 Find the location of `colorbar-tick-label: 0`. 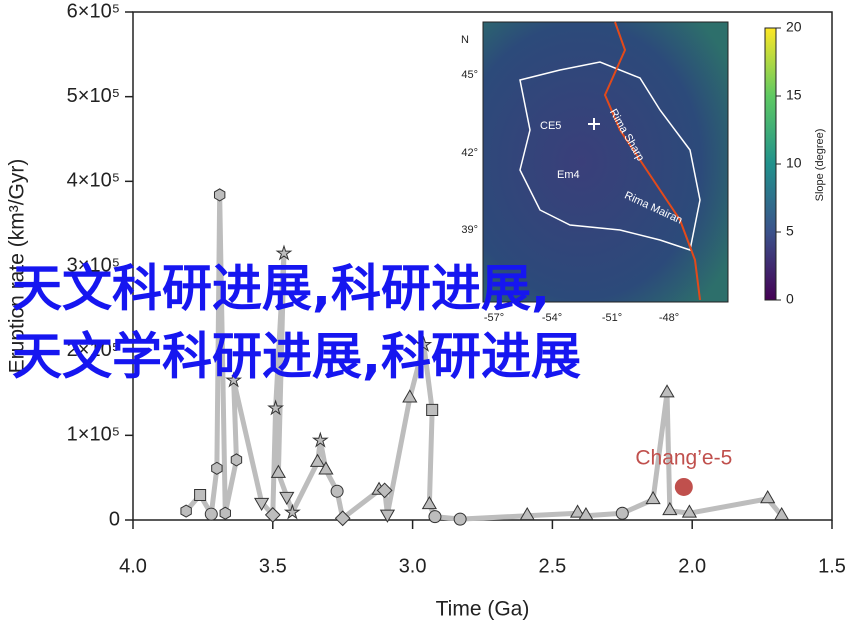

colorbar-tick-label: 0 is located at coordinates (790, 299).